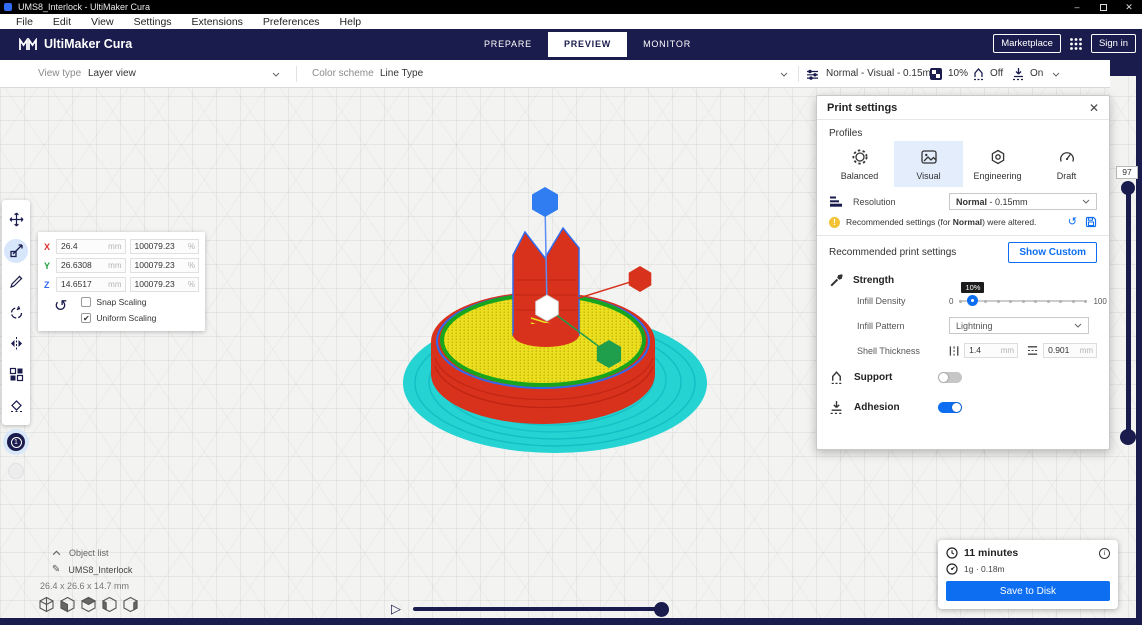 This screenshot has width=1142, height=625. I want to click on support-toggle, so click(950, 377).